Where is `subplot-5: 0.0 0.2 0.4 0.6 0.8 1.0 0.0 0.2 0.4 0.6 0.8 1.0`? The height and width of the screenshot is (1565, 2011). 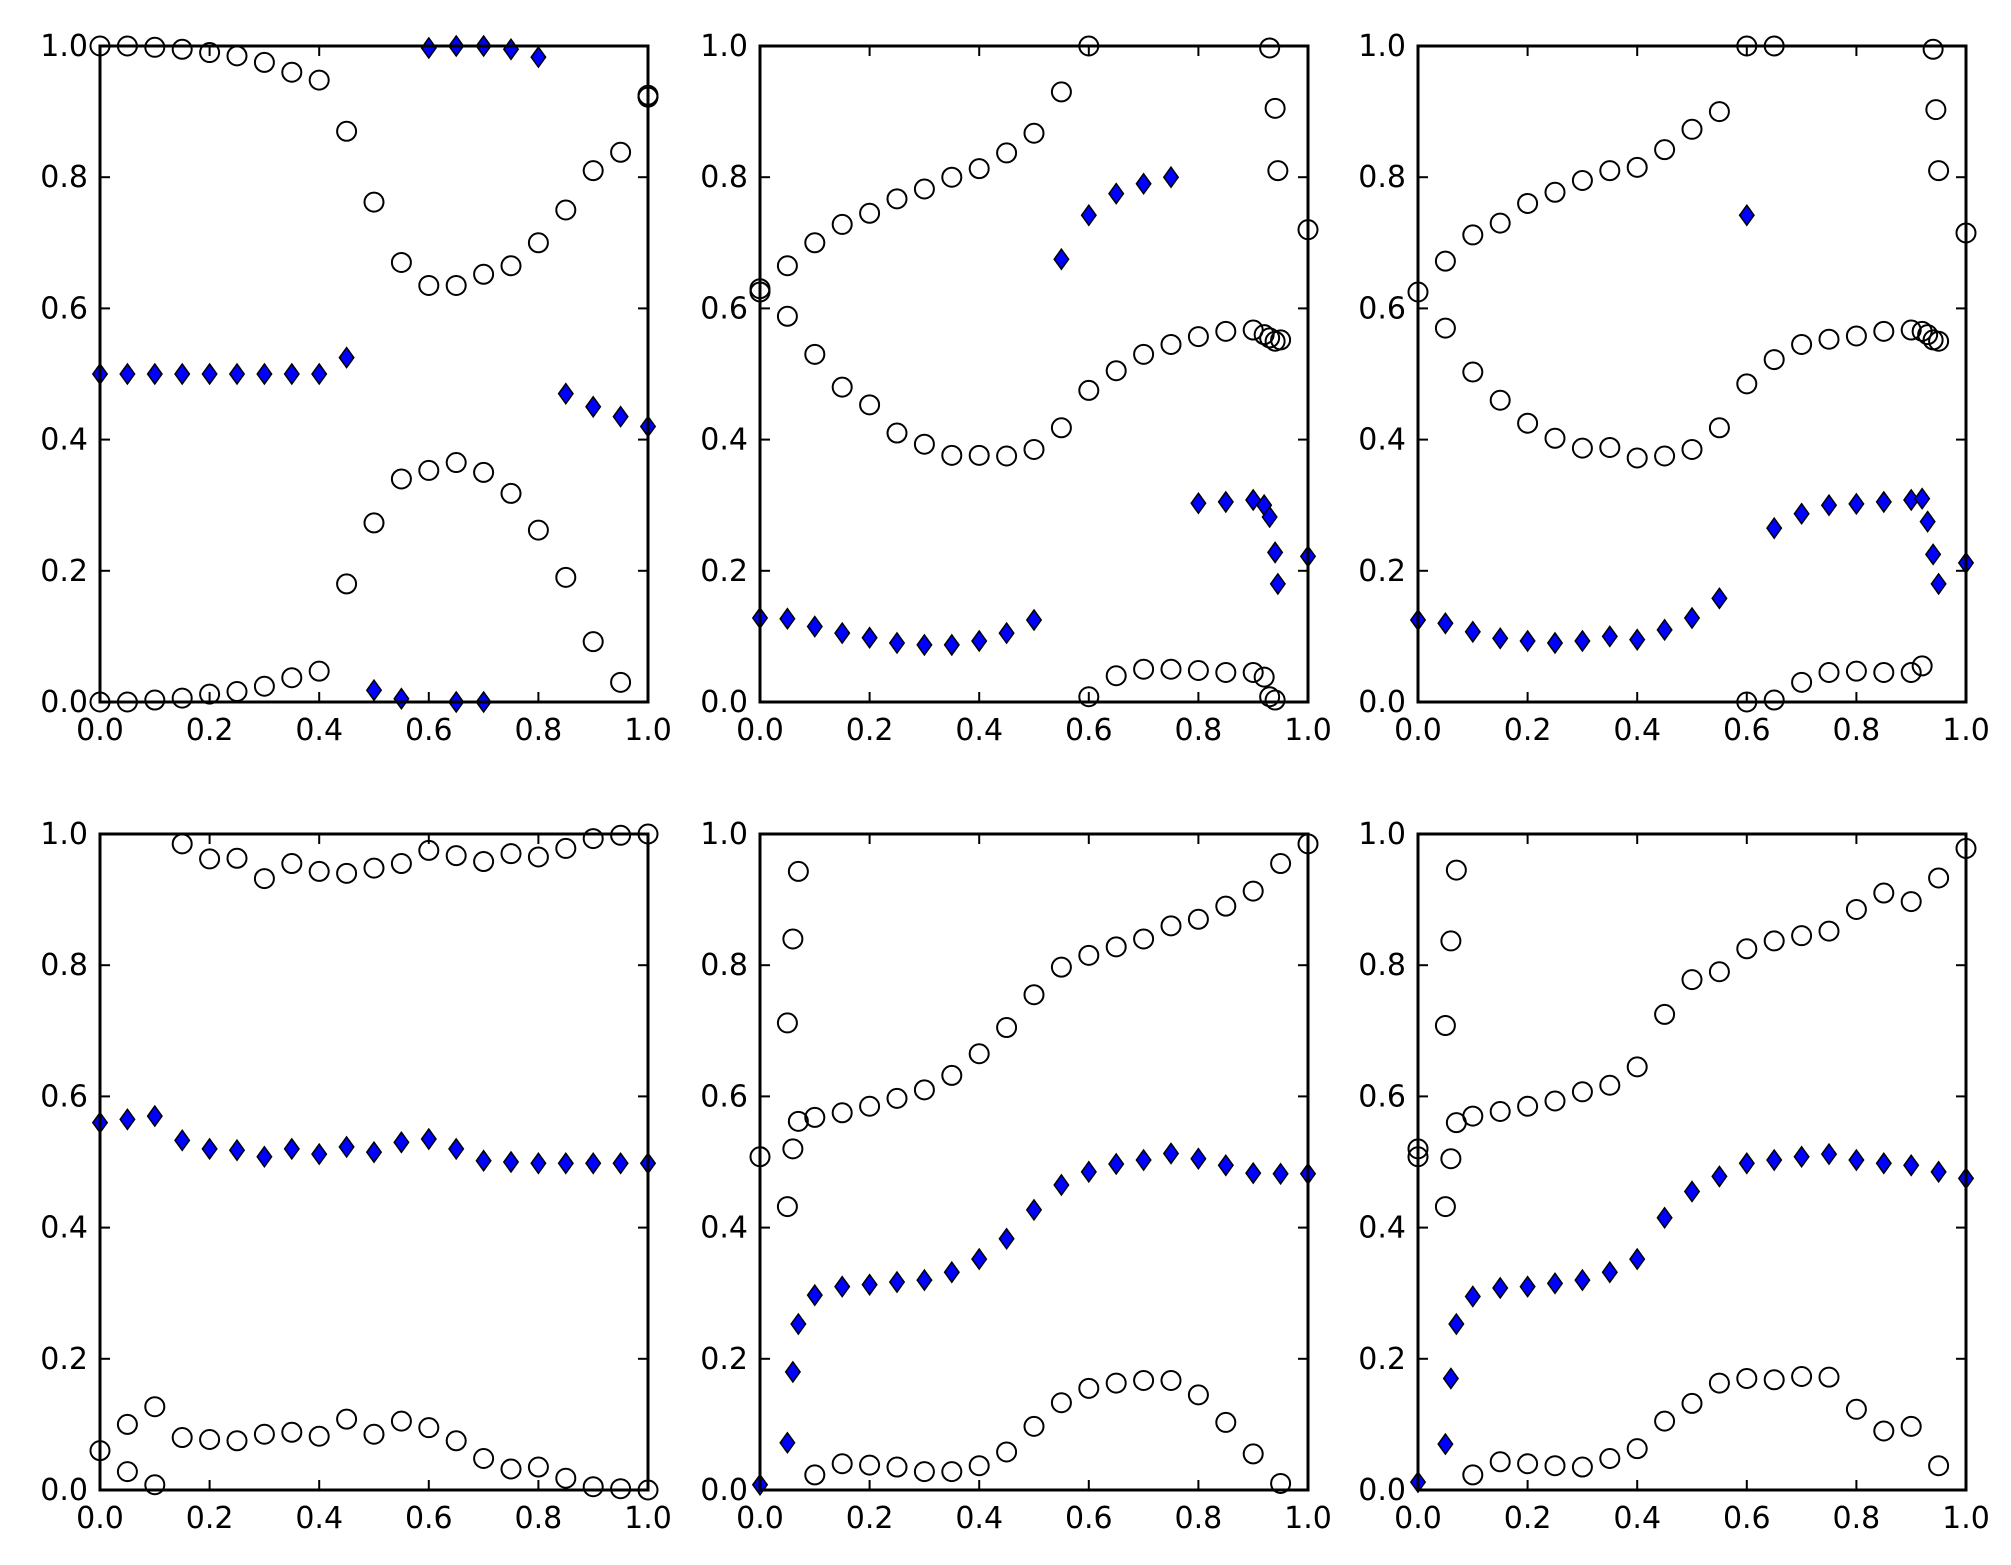 subplot-5: 0.0 0.2 0.4 0.6 0.8 1.0 0.0 0.2 0.4 0.6 0.8 1.0 is located at coordinates (1016, 1176).